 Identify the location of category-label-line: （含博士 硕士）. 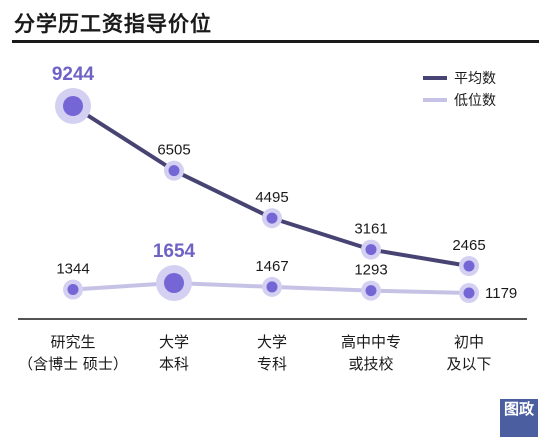
(73, 364).